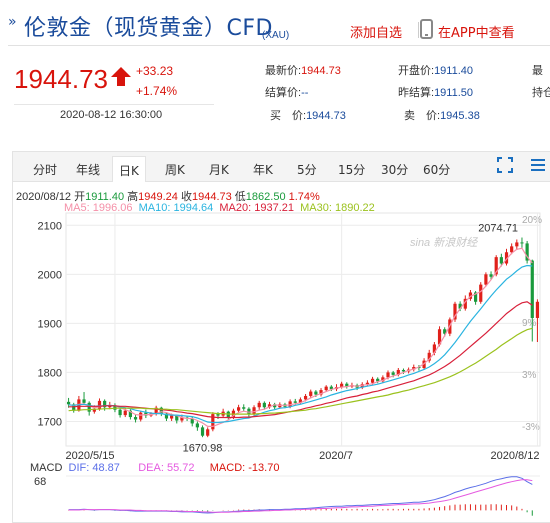 The image size is (550, 523). I want to click on quote-timestamp: 2020-08-12 16:30:00, so click(111, 115).